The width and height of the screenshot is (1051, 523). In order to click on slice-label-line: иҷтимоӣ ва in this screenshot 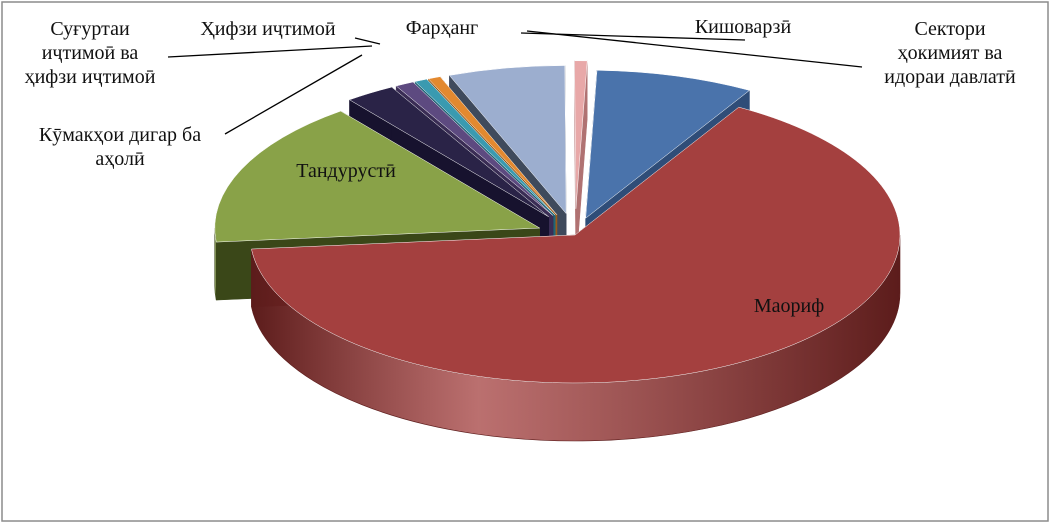, I will do `click(90, 53)`.